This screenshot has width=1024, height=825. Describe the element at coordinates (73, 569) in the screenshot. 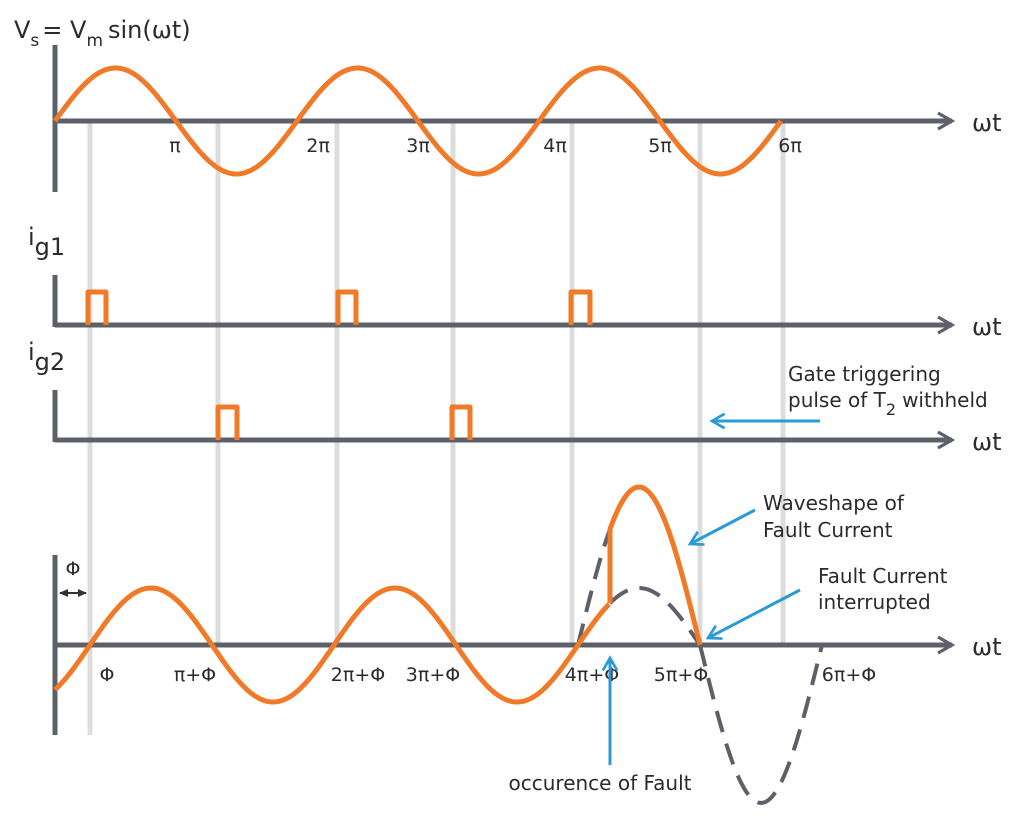

I see `phi-label: Φ` at that location.